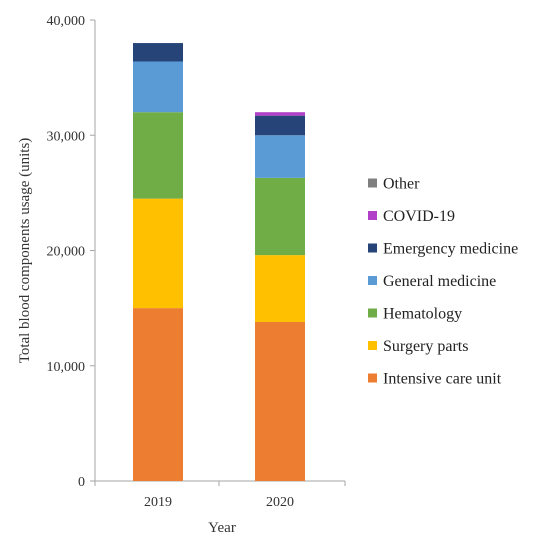  I want to click on bar-segment-general-medicine-2019, so click(158, 87).